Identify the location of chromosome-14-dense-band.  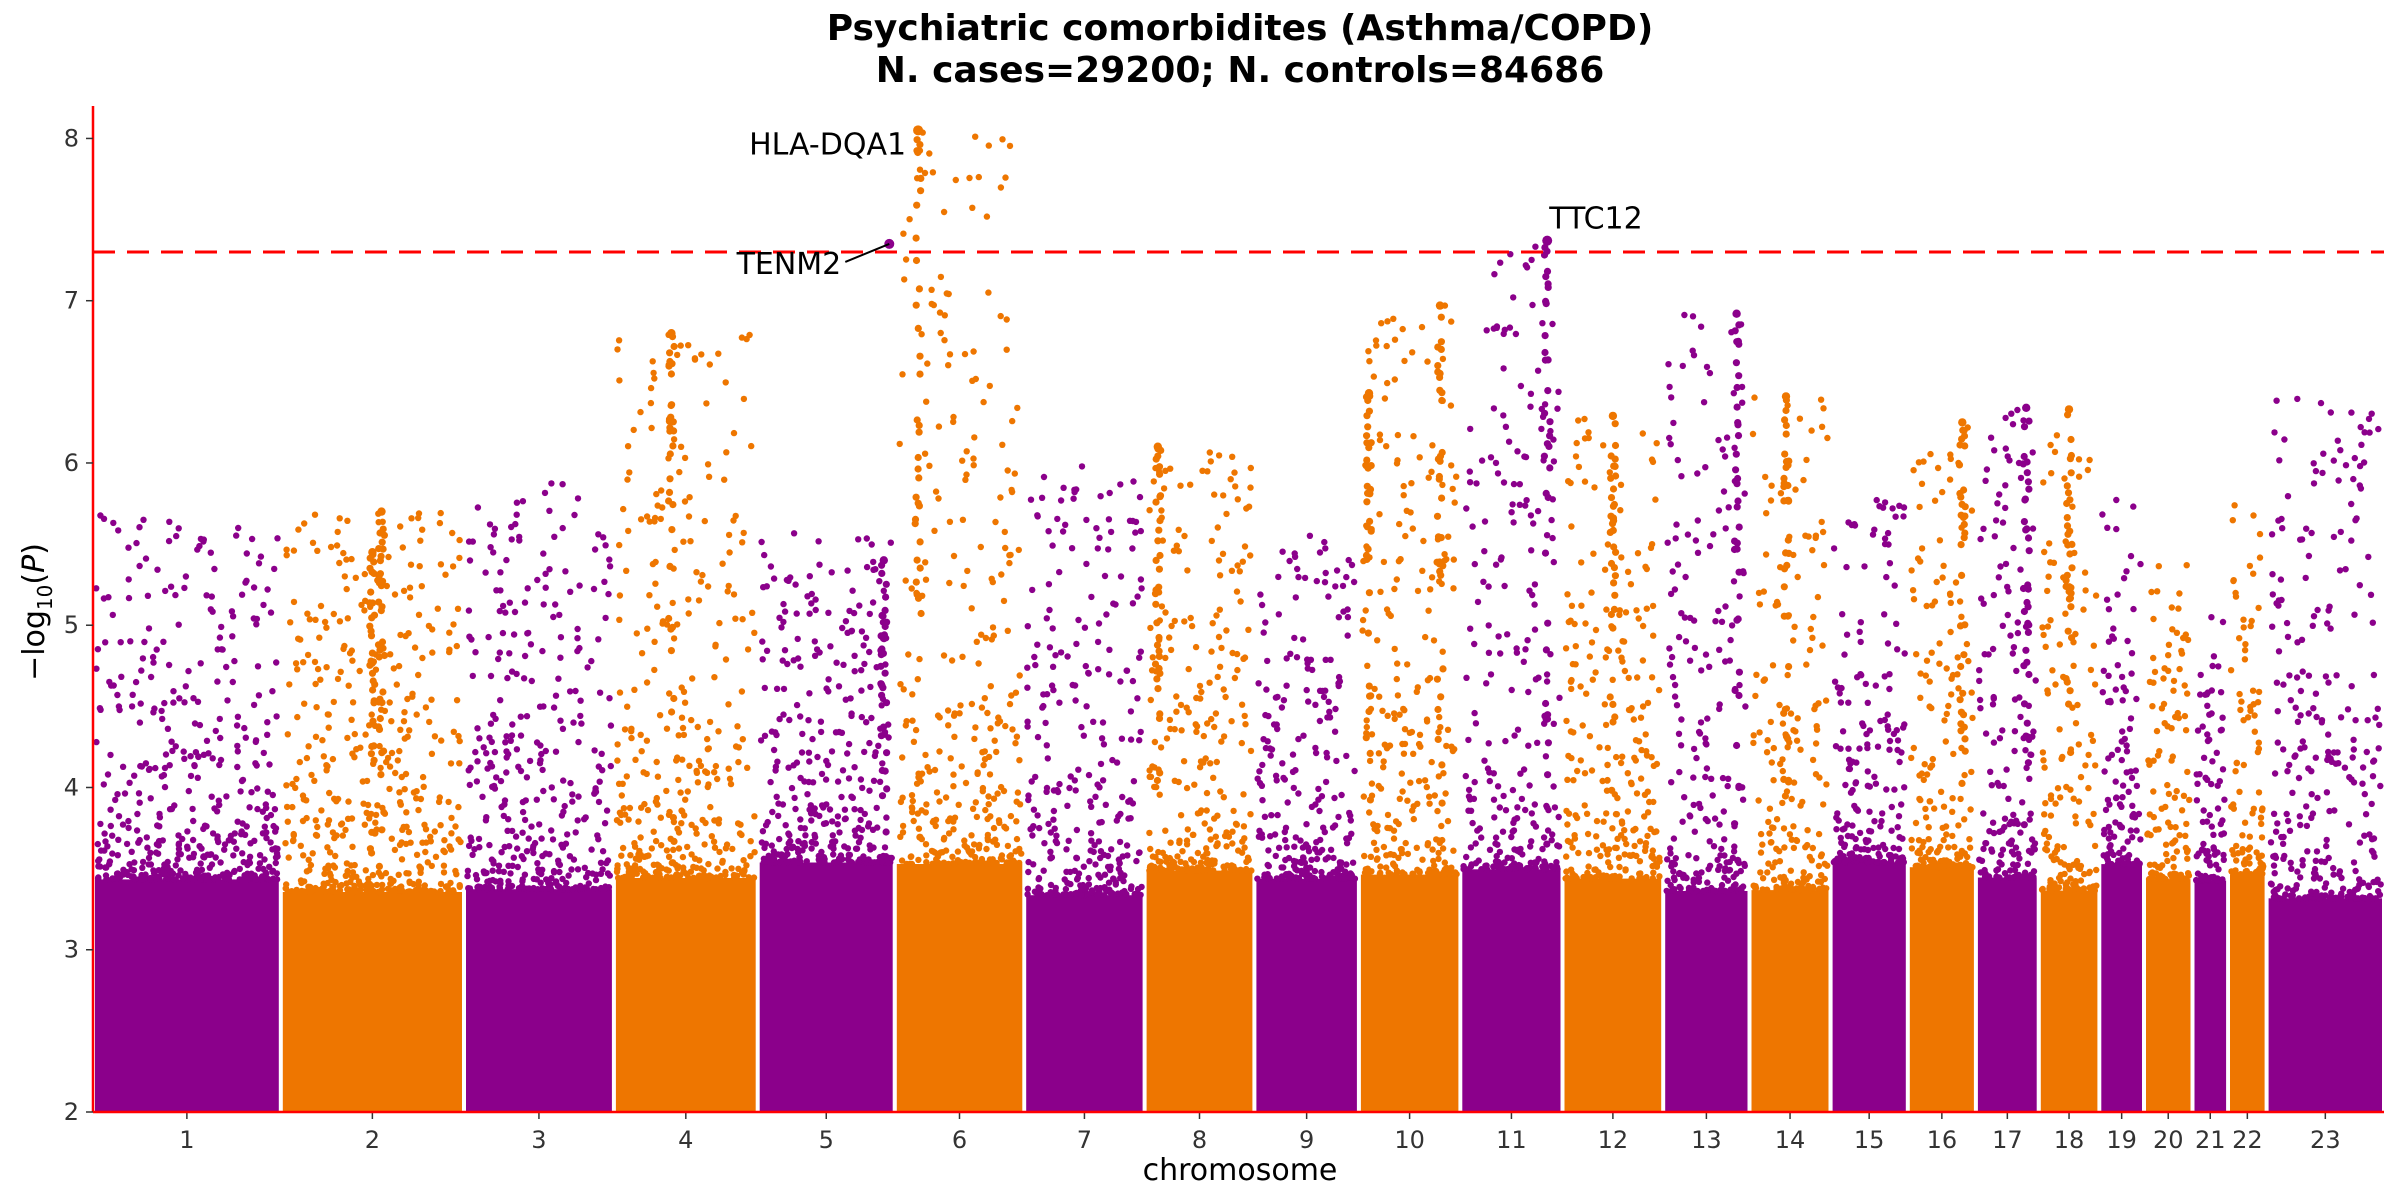
(1790, 1001).